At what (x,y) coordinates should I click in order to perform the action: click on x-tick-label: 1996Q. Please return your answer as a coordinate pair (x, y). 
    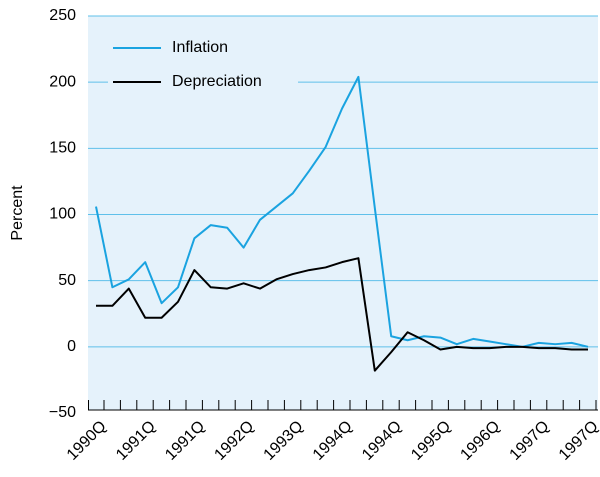
    Looking at the image, I should click on (480, 441).